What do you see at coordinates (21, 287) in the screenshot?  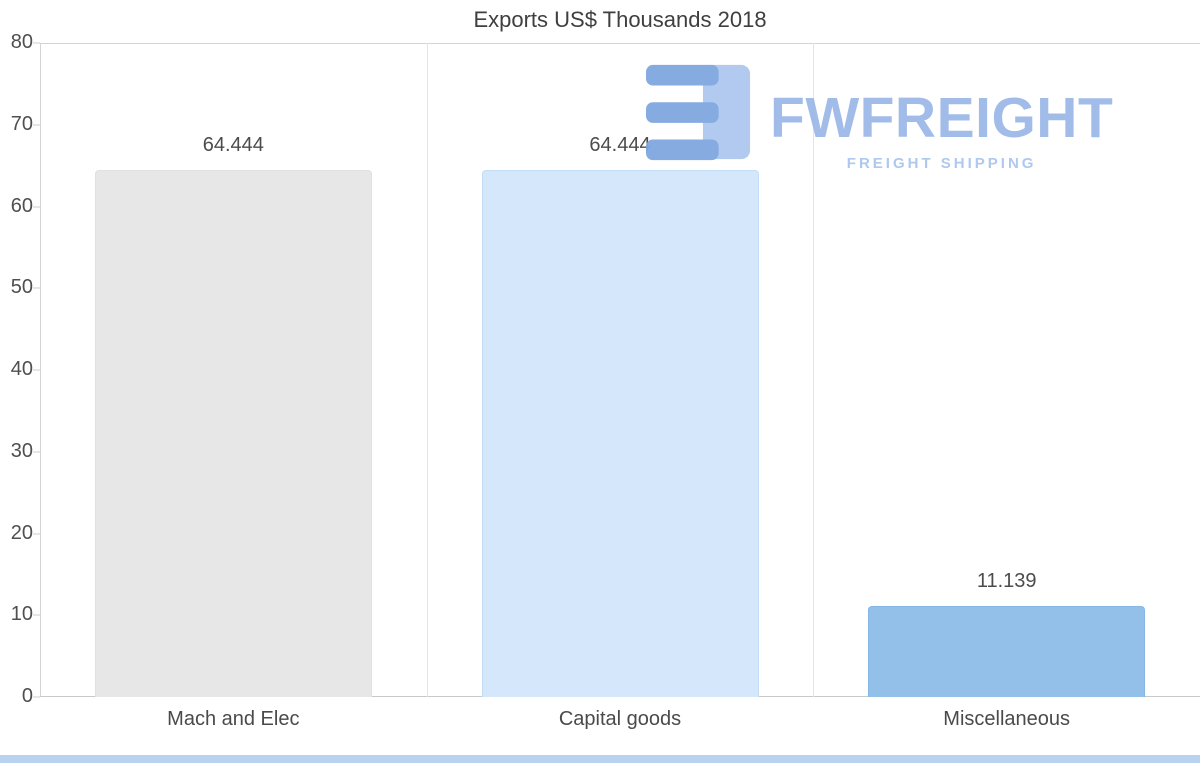 I see `y-tick-label: 50` at bounding box center [21, 287].